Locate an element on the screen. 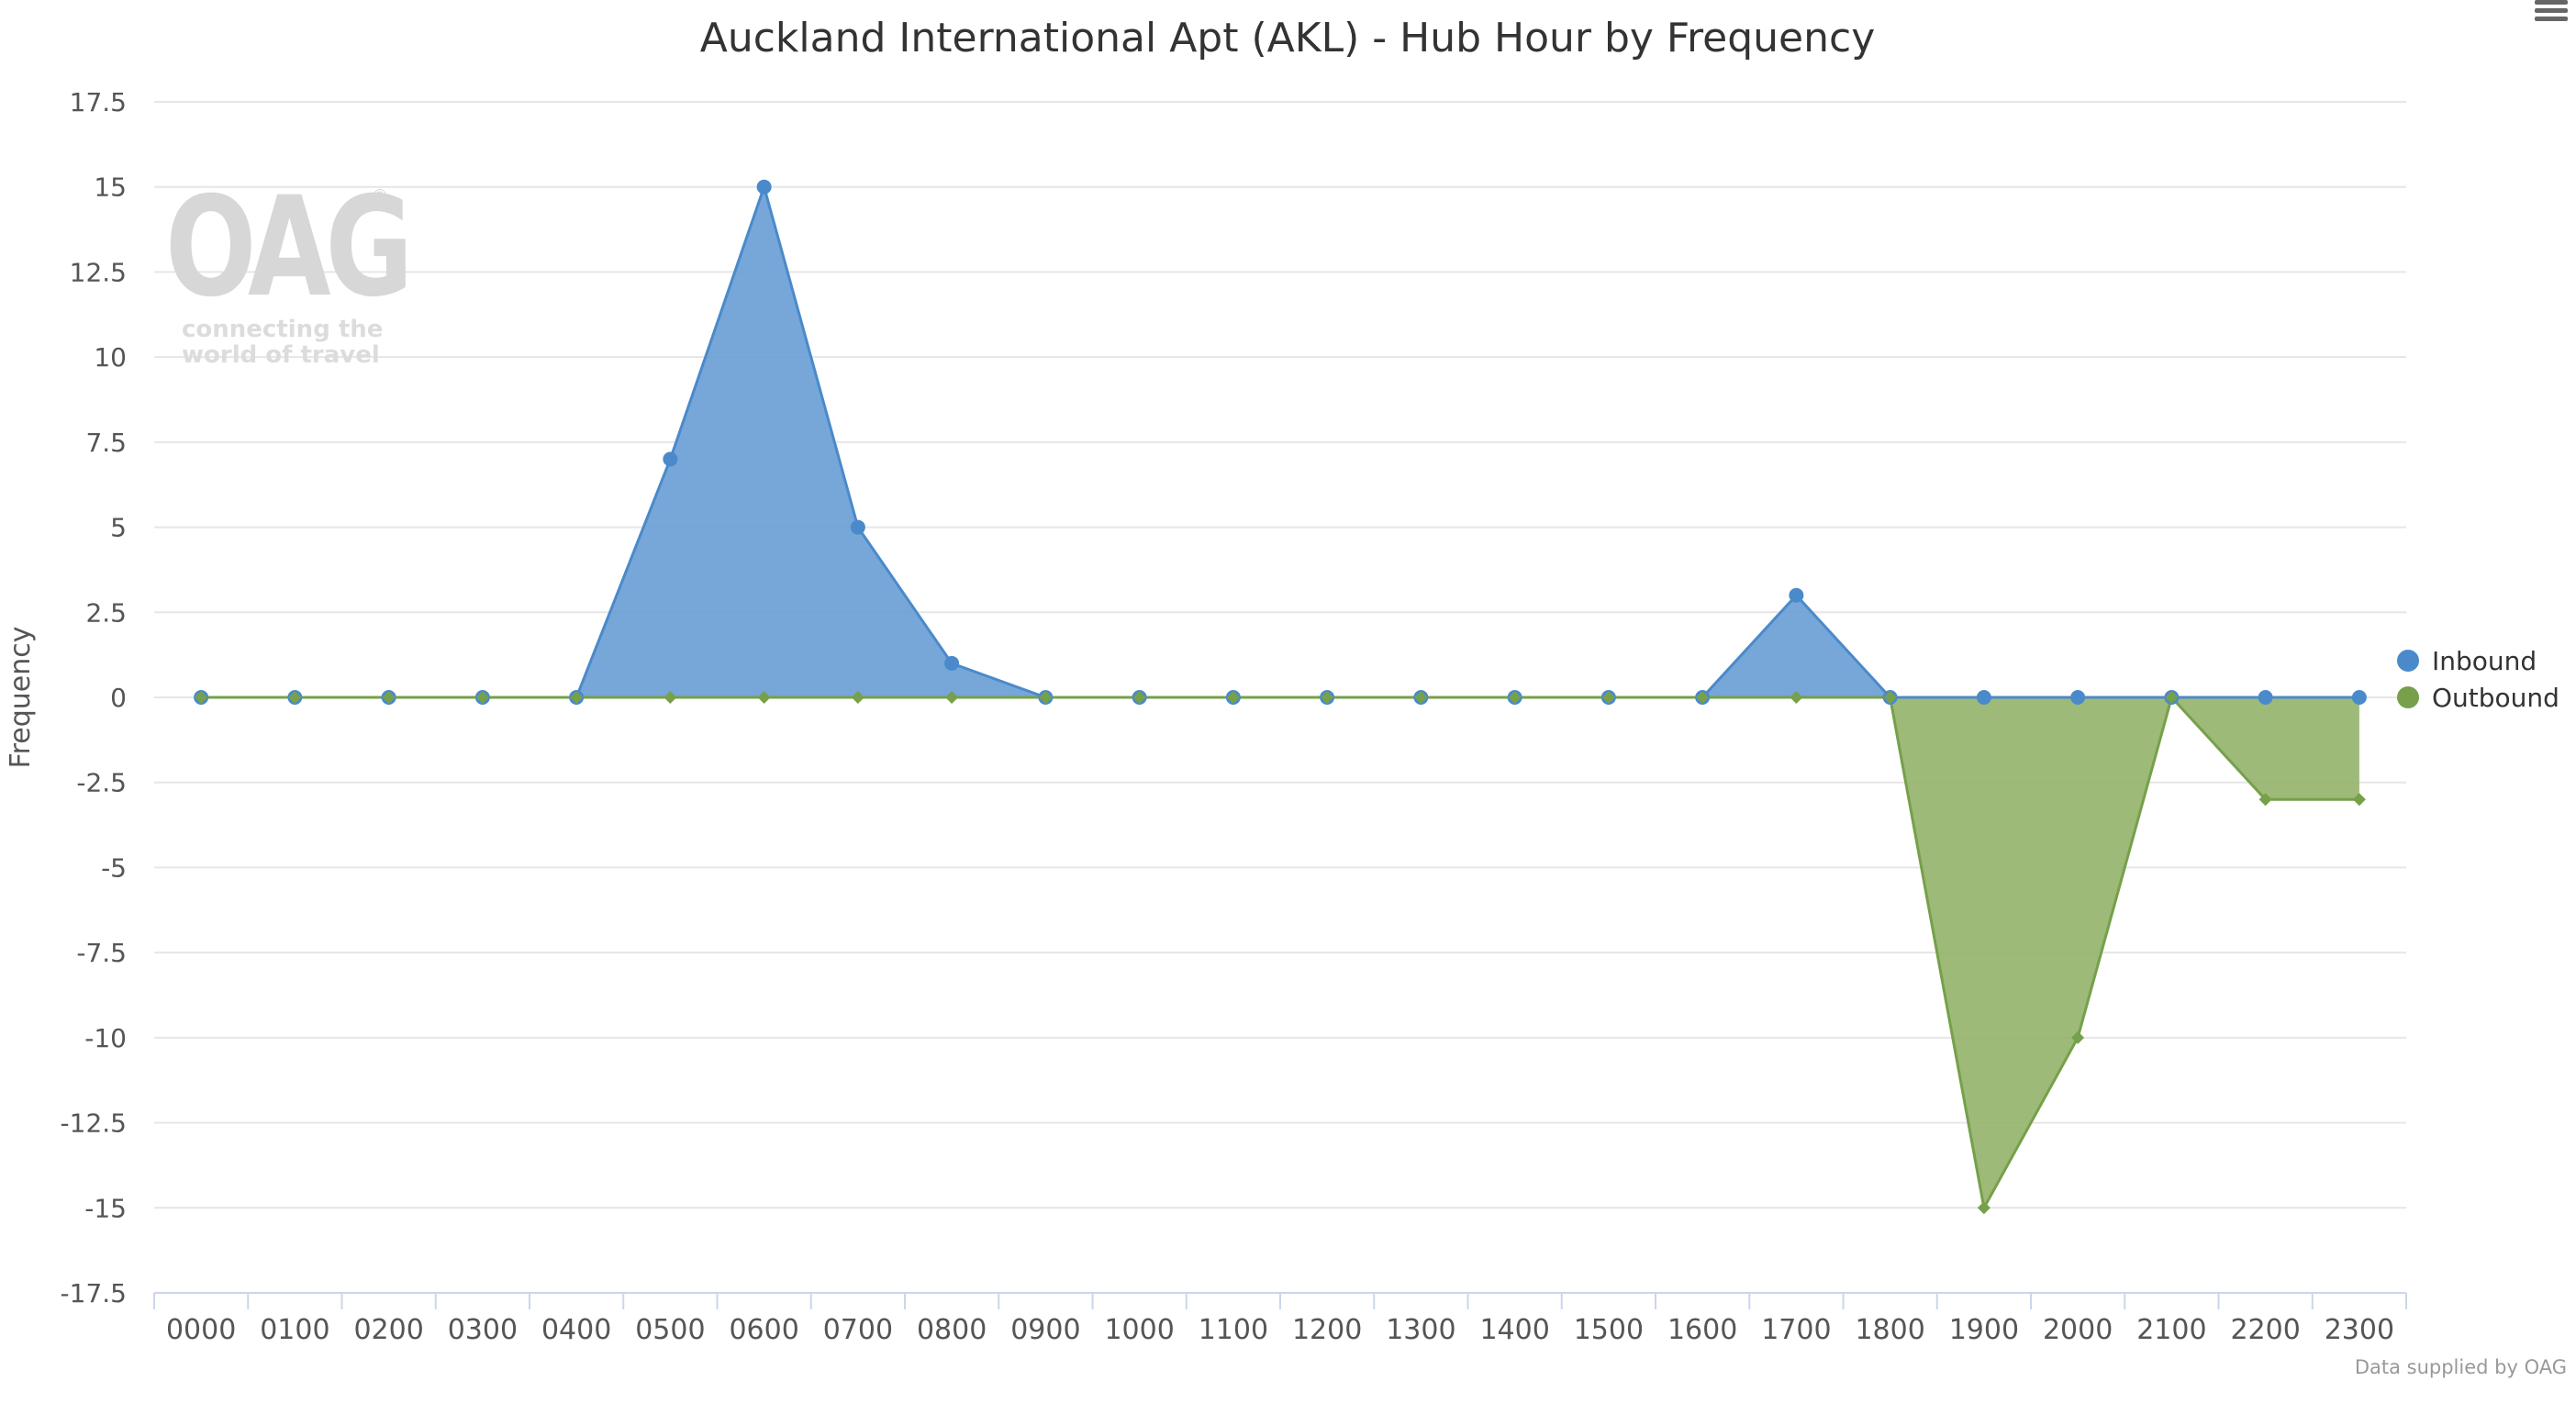 The height and width of the screenshot is (1403, 2576). point-outbound-2000 is located at coordinates (2078, 1037).